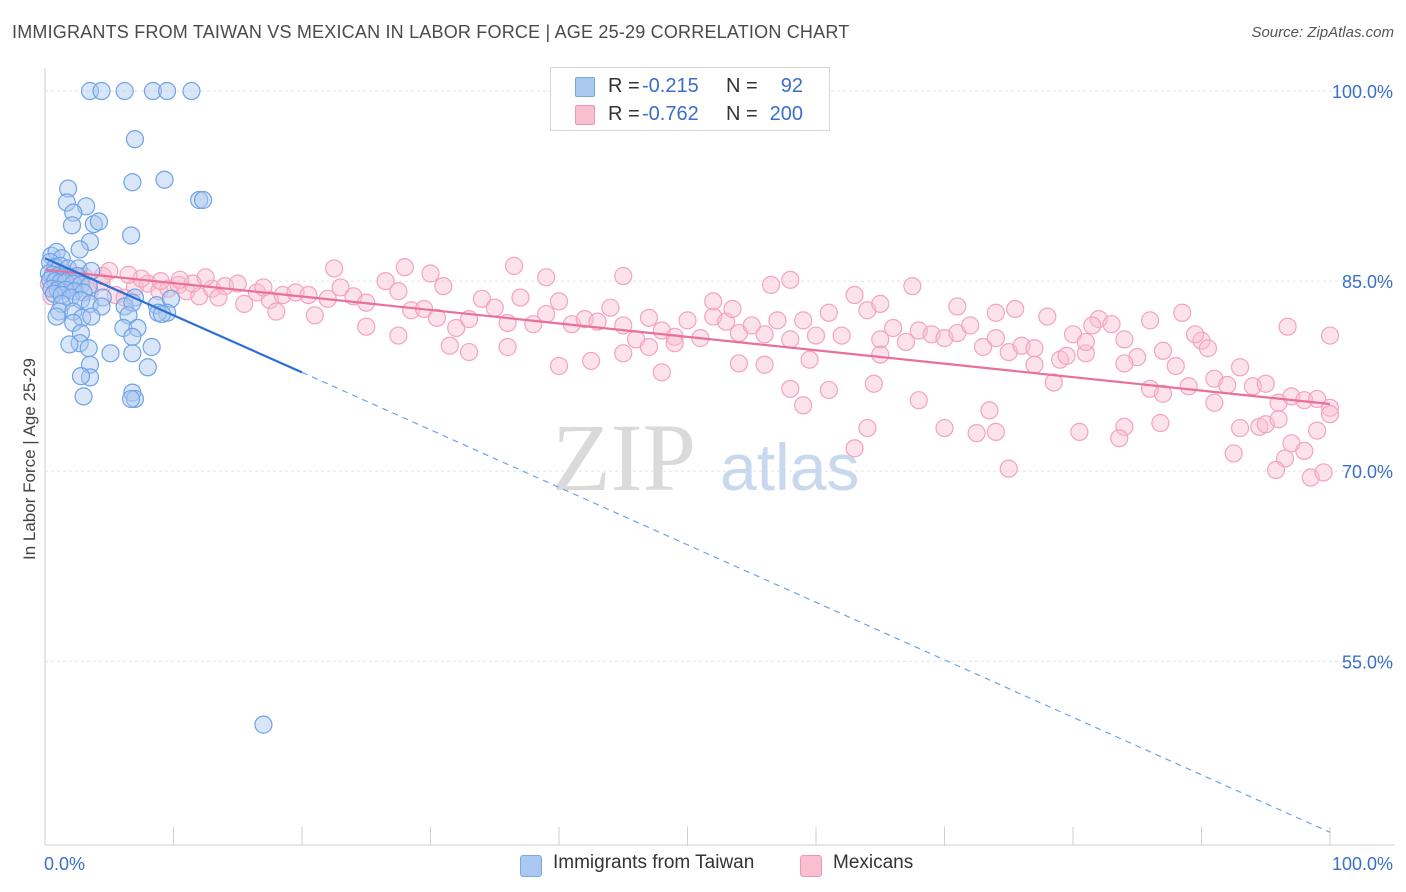  I want to click on stats-r-label: R =, so click(624, 114).